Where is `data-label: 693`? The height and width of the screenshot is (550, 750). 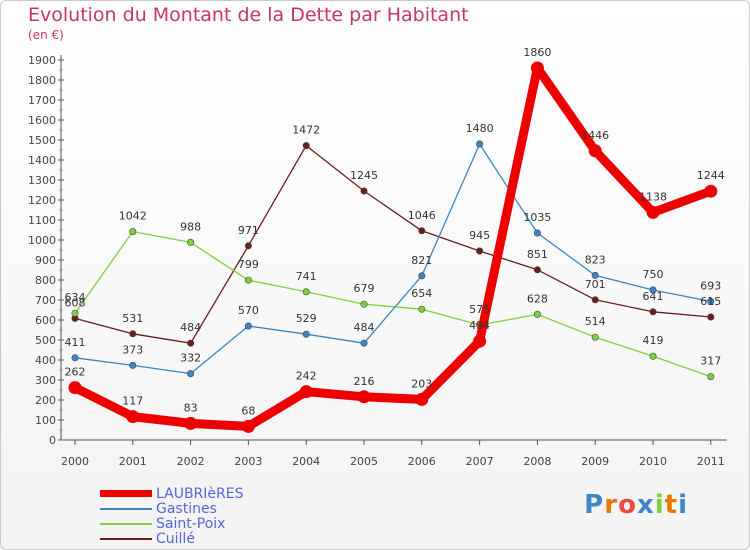 data-label: 693 is located at coordinates (710, 285).